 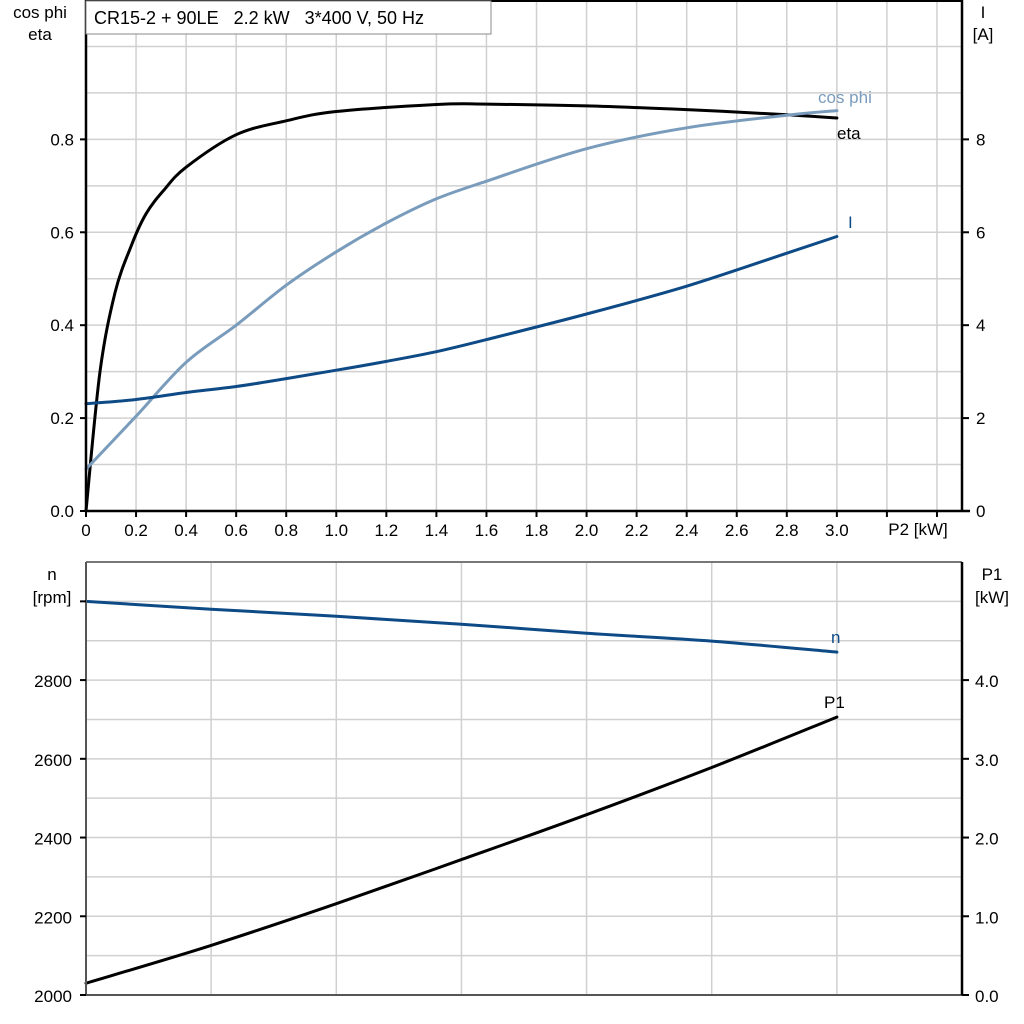 I want to click on x-tick-label: 0.6, so click(x=236, y=530).